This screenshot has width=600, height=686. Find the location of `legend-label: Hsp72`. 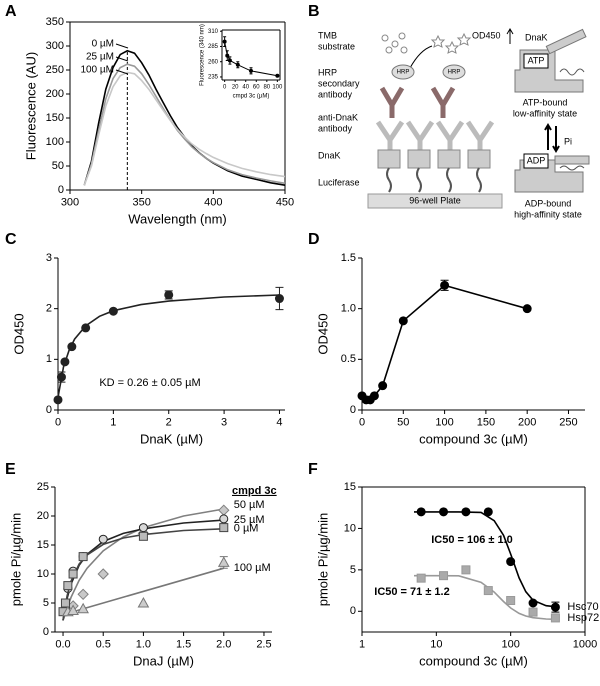

legend-label: Hsp72 is located at coordinates (583, 618).